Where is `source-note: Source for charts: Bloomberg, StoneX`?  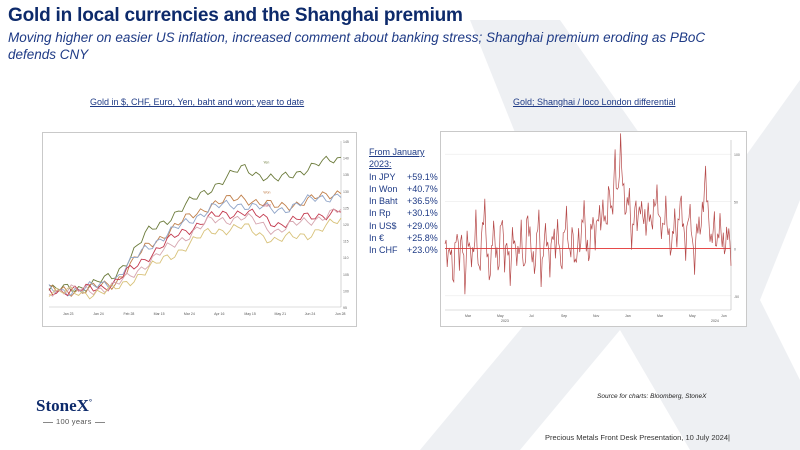 source-note: Source for charts: Bloomberg, StoneX is located at coordinates (652, 396).